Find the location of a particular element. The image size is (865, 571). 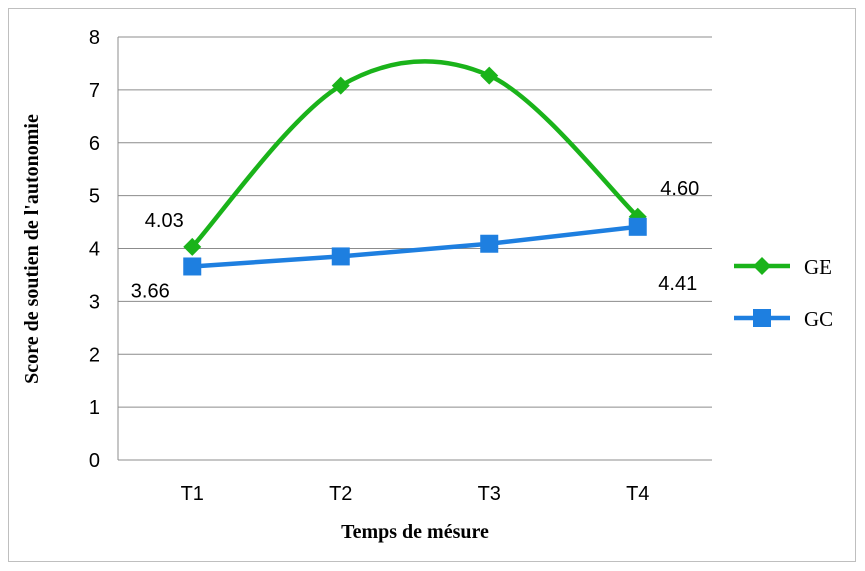

legend-label-ge: GE is located at coordinates (818, 267).